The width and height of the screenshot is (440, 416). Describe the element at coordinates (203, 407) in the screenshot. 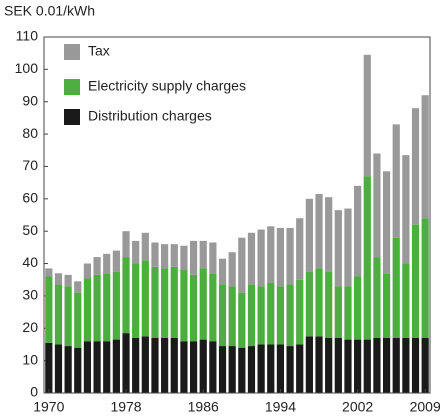

I see `x-tick-label: 1986` at that location.